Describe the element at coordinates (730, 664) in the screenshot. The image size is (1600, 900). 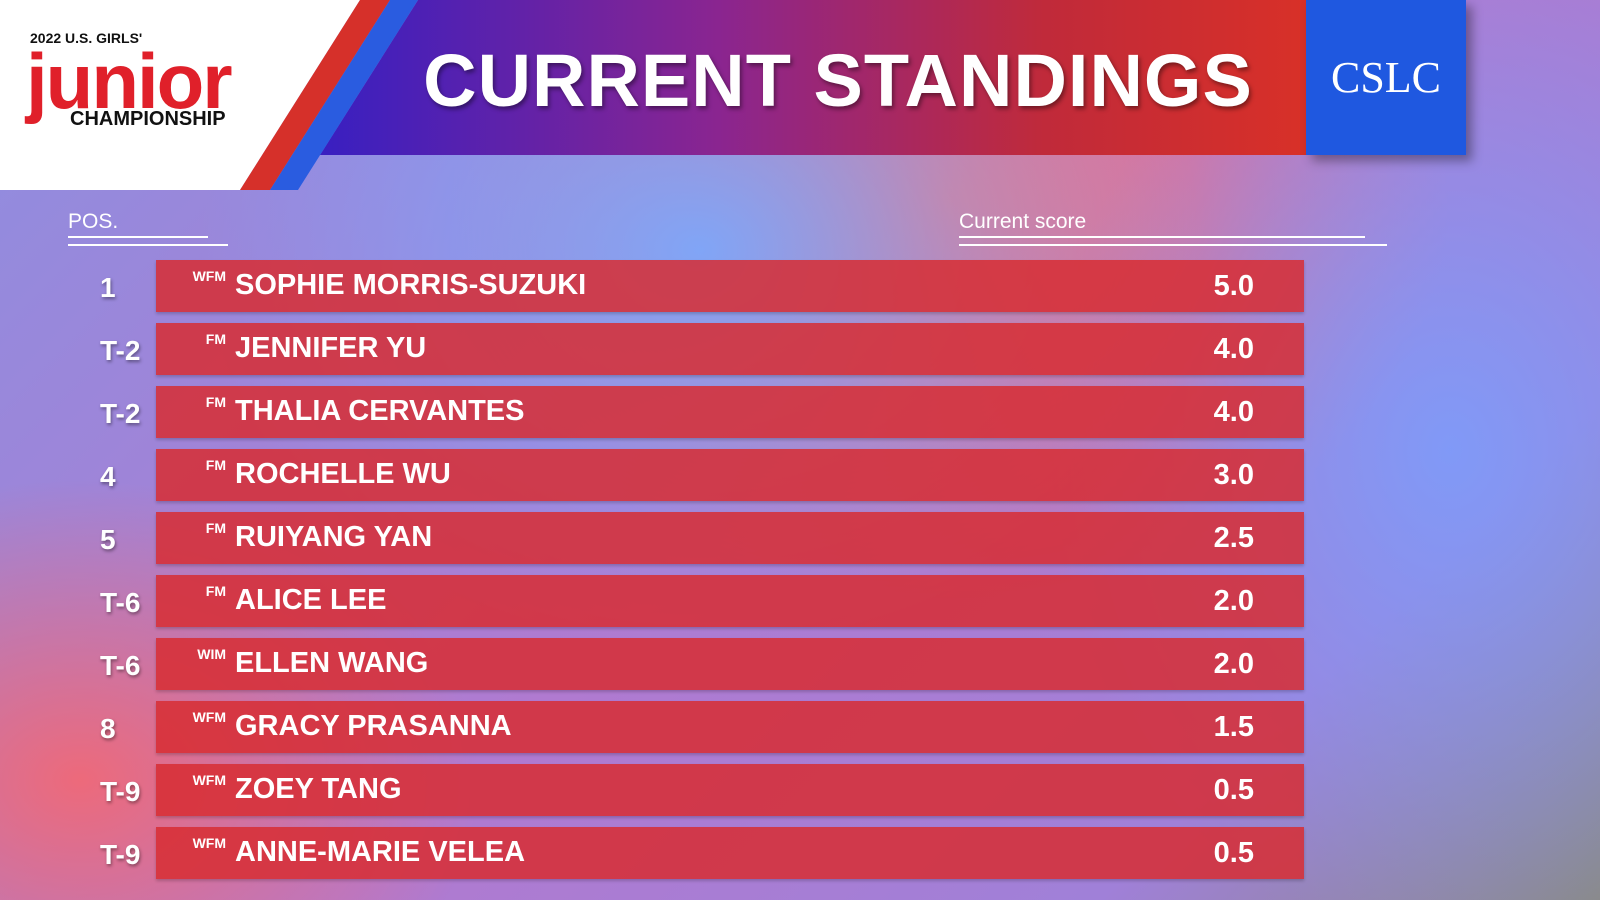
I see `table-row: WIM ELLEN WANG 2.0` at that location.